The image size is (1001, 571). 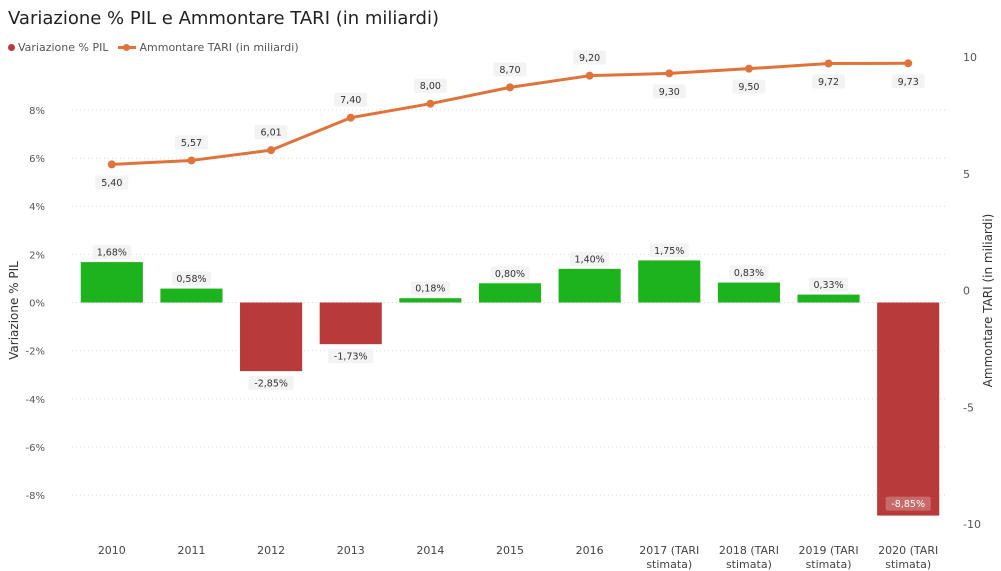 What do you see at coordinates (37, 159) in the screenshot?
I see `y-left-tick-label: 6%` at bounding box center [37, 159].